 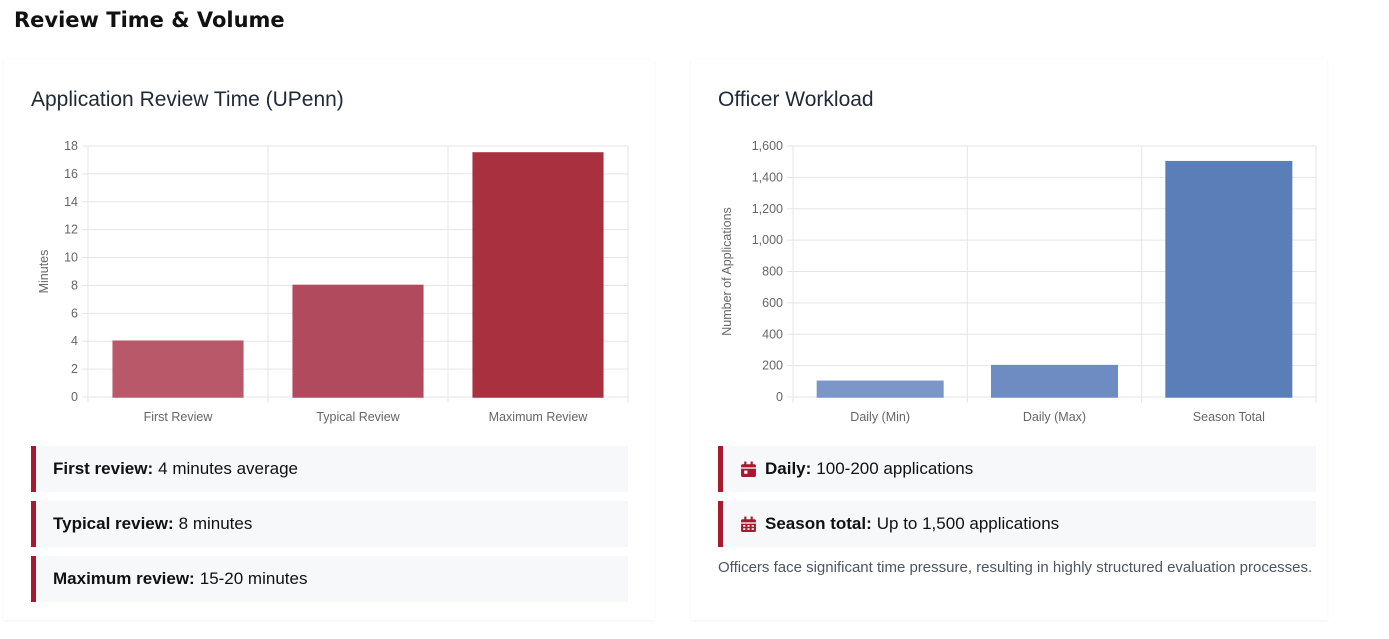 I want to click on note-label: First review:, so click(x=103, y=468).